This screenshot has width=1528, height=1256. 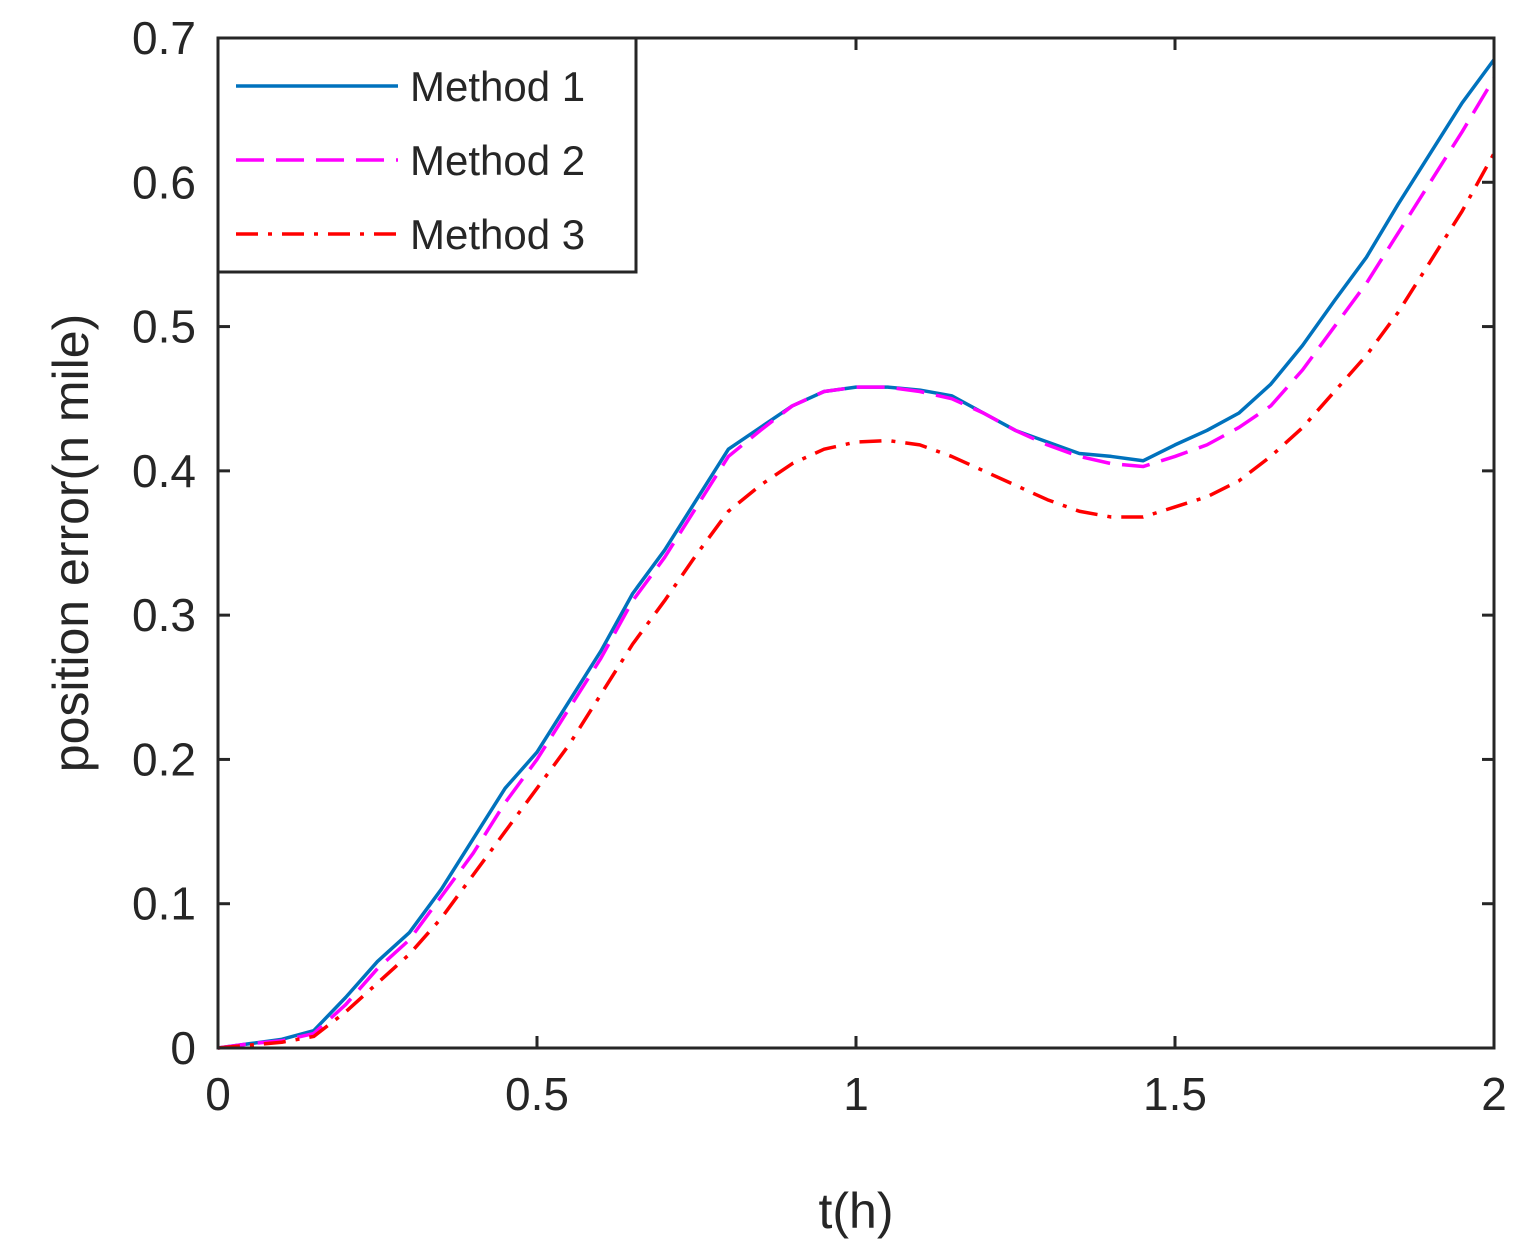 I want to click on y-axis-label: position error(n mile), so click(x=71, y=543).